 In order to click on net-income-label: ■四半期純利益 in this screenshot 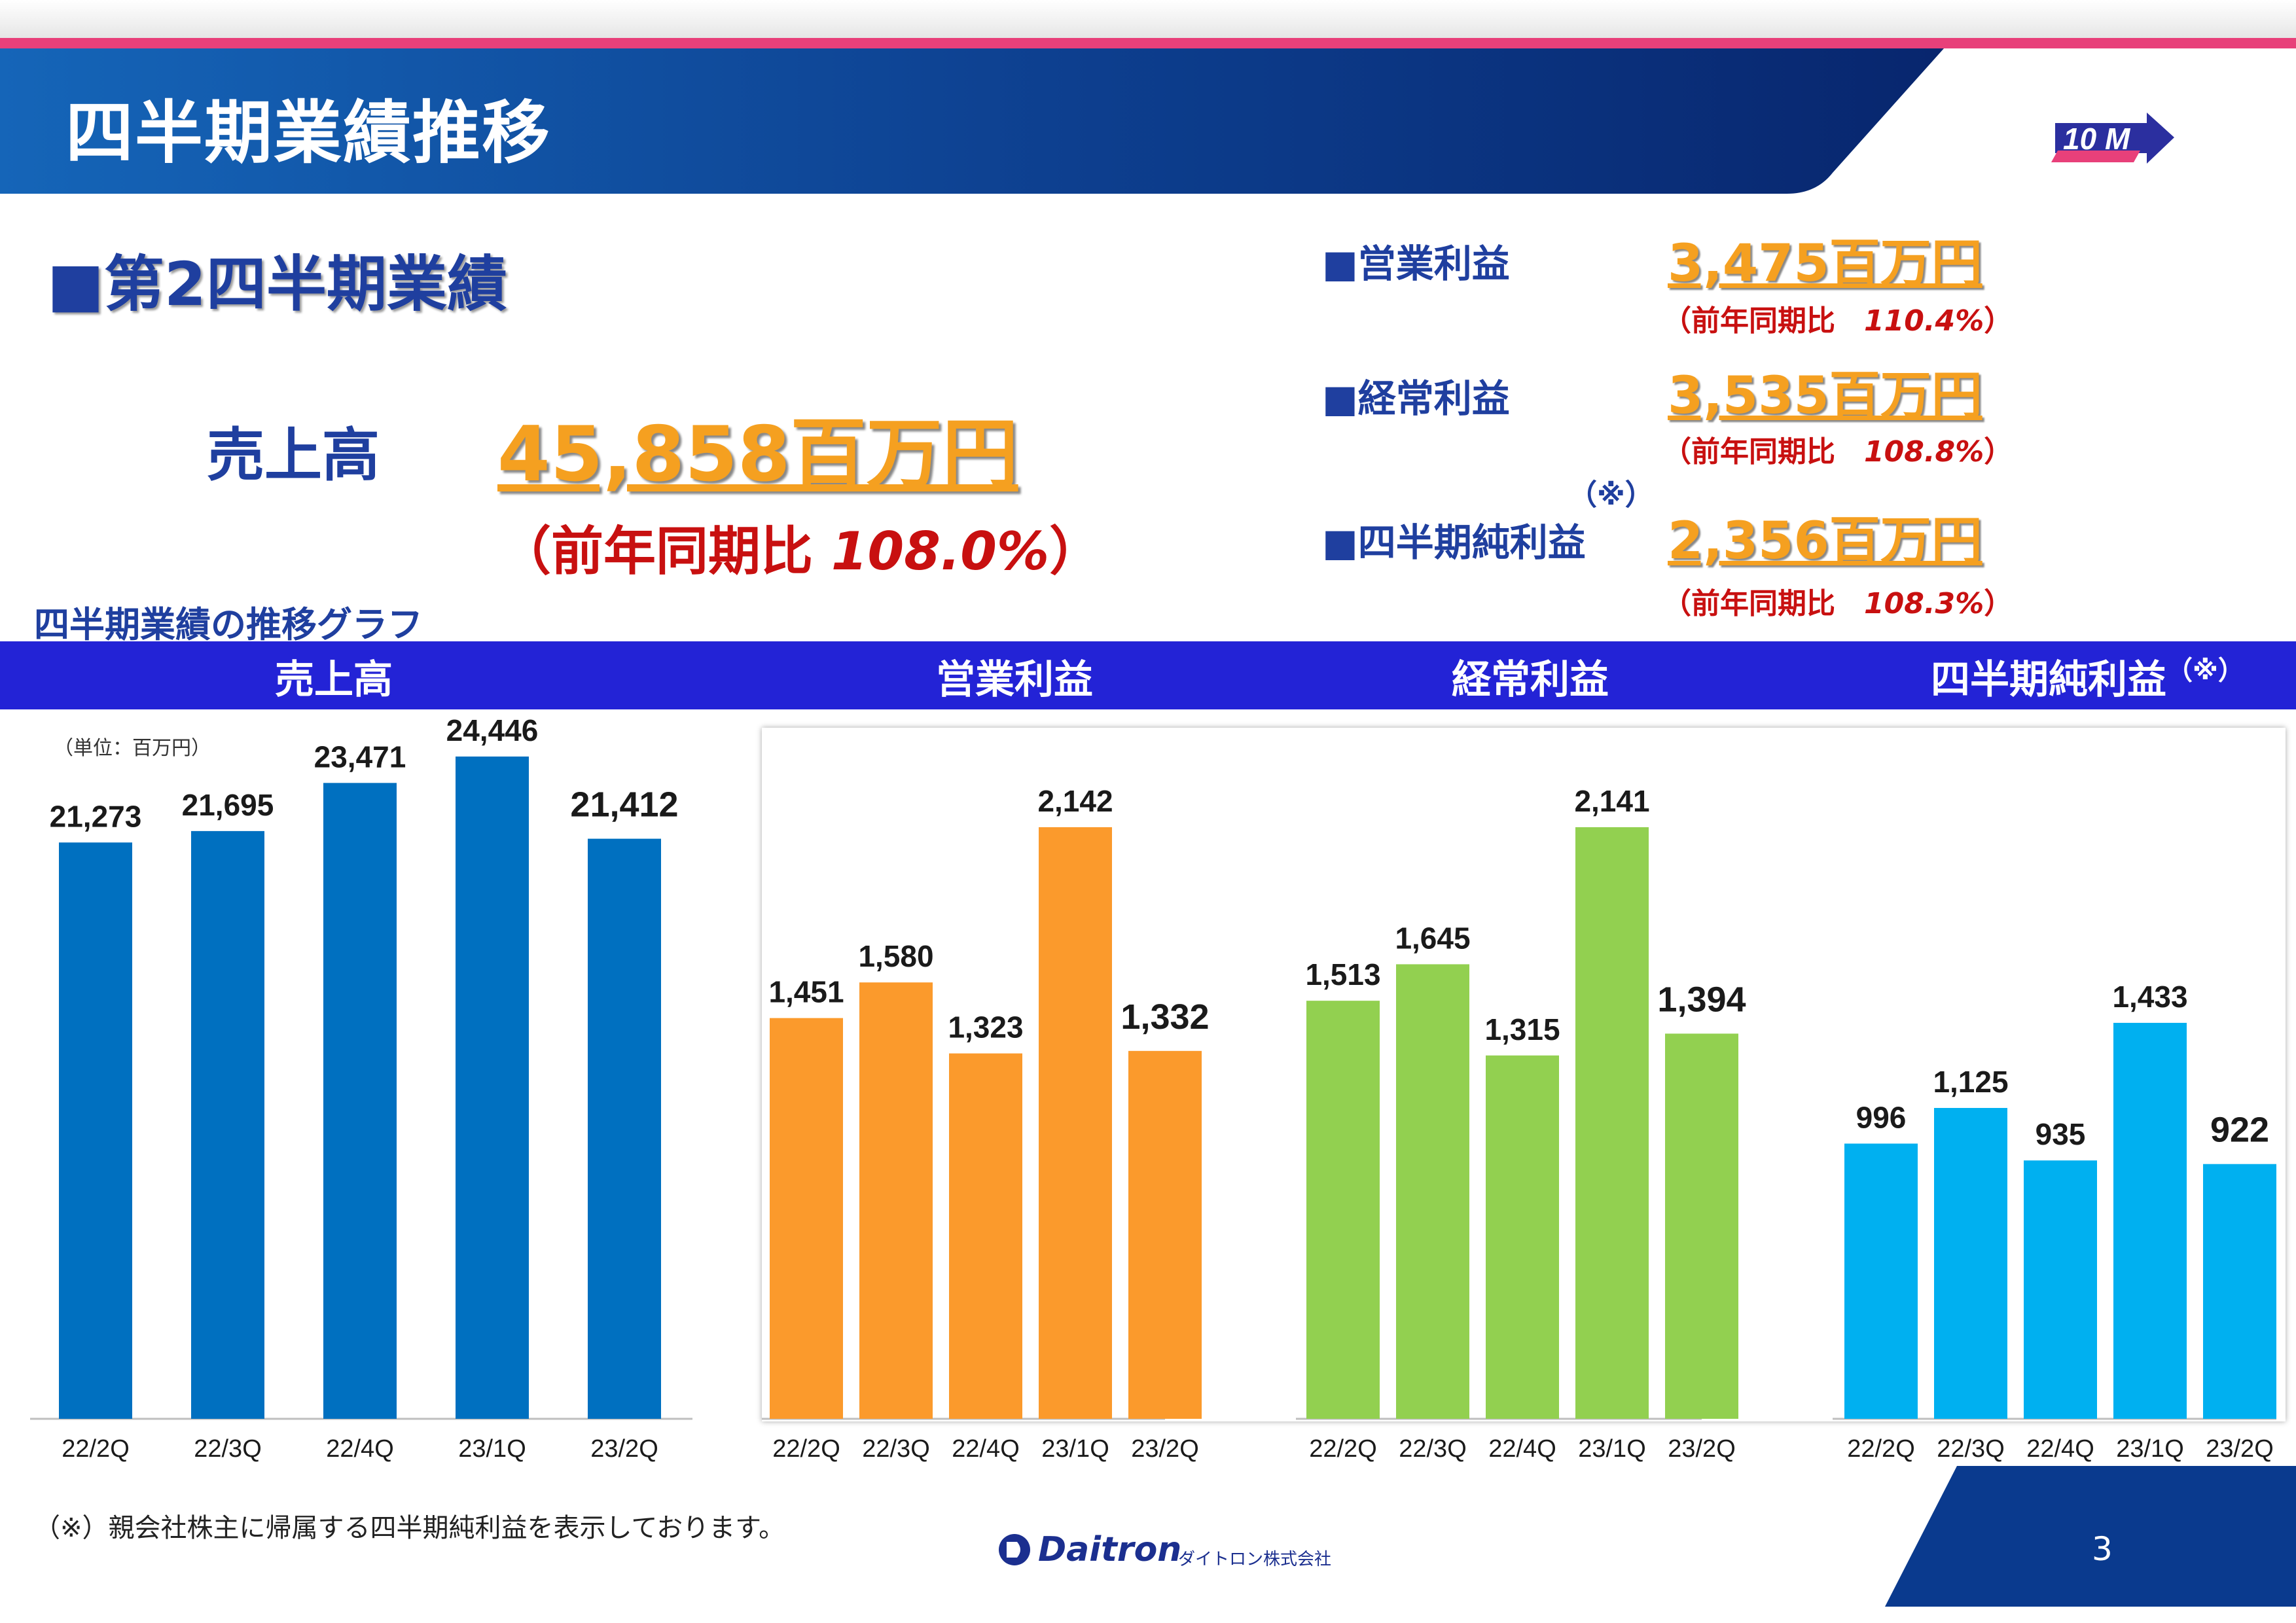, I will do `click(1454, 542)`.